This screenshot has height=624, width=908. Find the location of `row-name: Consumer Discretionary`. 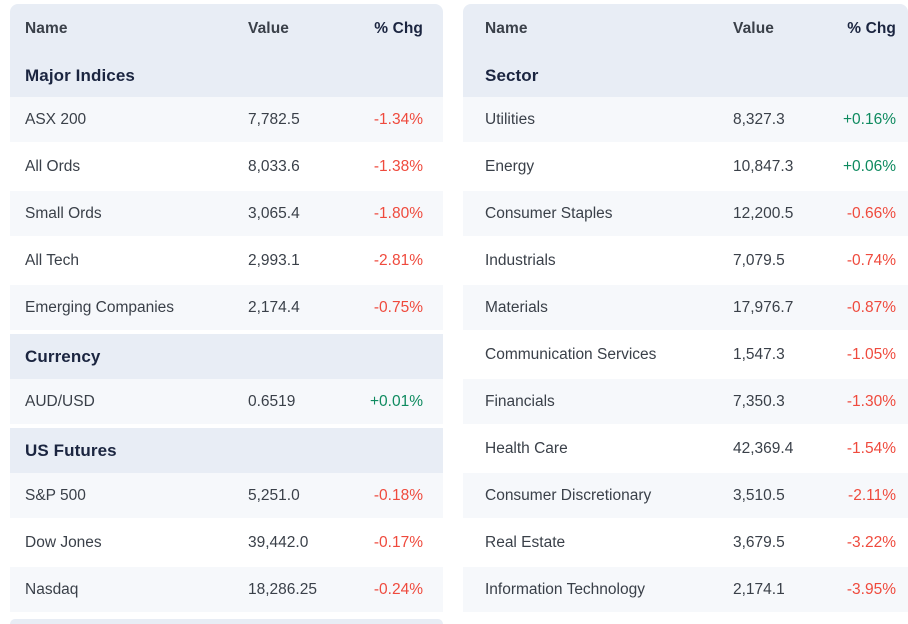

row-name: Consumer Discretionary is located at coordinates (568, 495).